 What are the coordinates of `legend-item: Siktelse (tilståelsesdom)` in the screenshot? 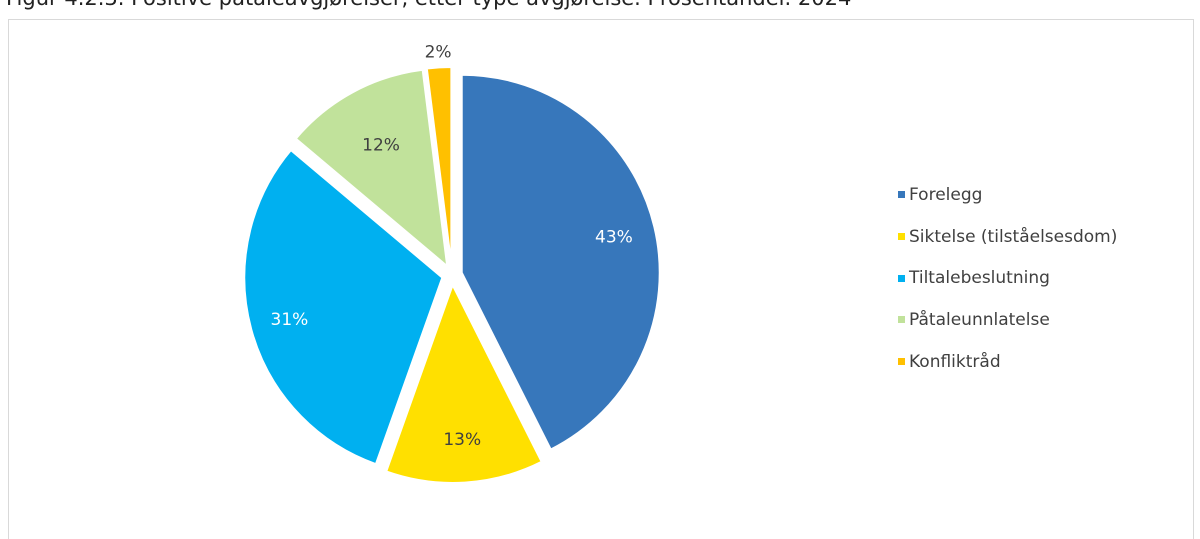 It's located at (1007, 237).